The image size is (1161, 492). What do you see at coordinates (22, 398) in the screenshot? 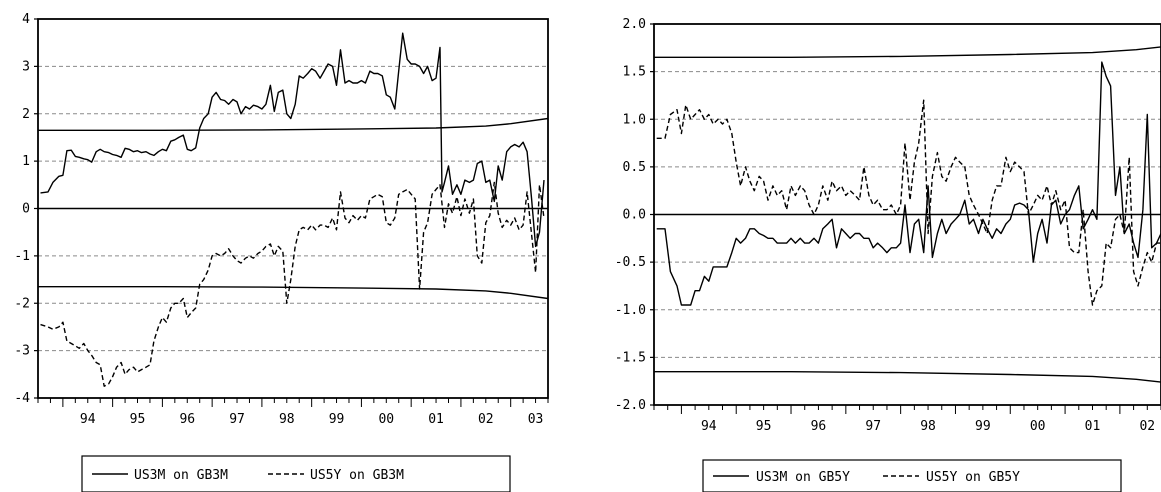
I see `y-tick-label: -4` at bounding box center [22, 398].